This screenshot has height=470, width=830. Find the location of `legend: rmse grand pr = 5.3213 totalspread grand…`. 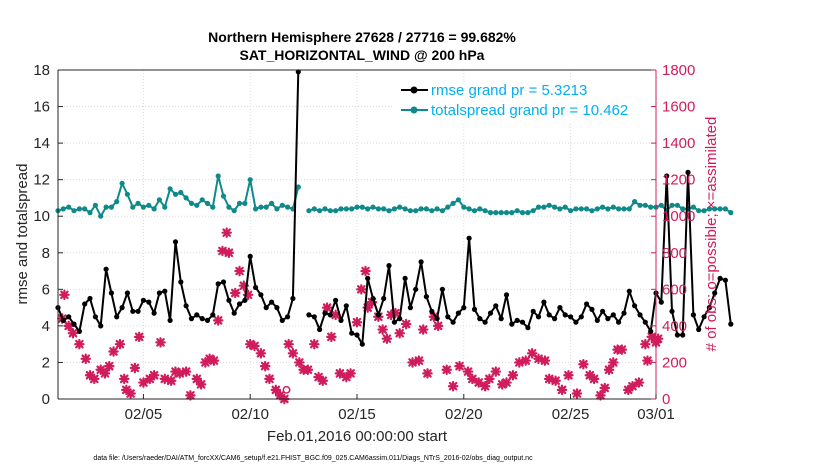

legend: rmse grand pr = 5.3213 totalspread grand… is located at coordinates (522, 101).